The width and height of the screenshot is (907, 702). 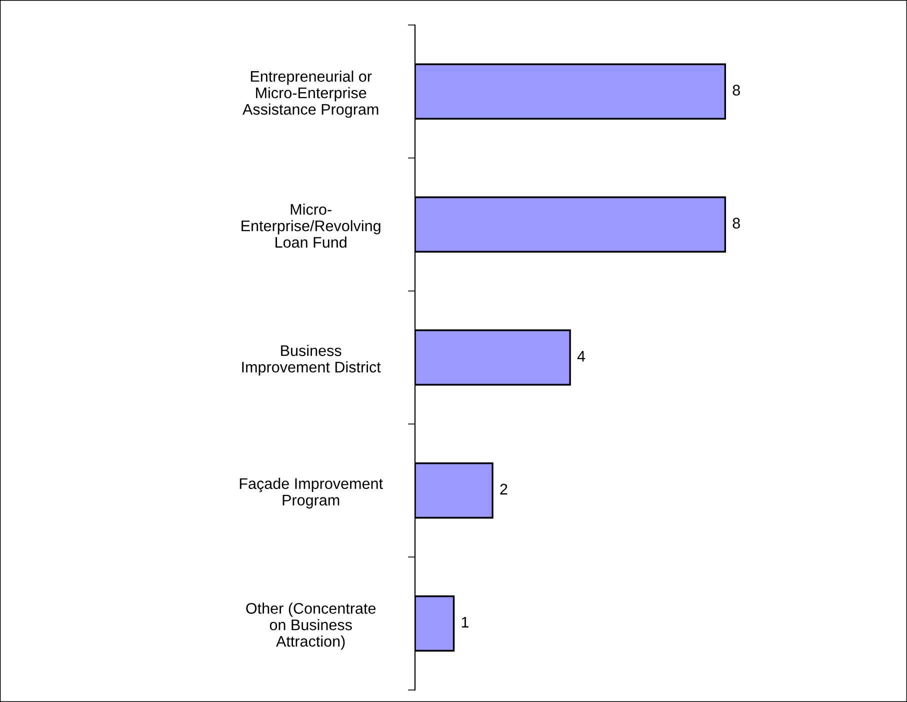 What do you see at coordinates (311, 226) in the screenshot?
I see `y-tick-label: Micro- Enterprise/Revolving Loan Fund` at bounding box center [311, 226].